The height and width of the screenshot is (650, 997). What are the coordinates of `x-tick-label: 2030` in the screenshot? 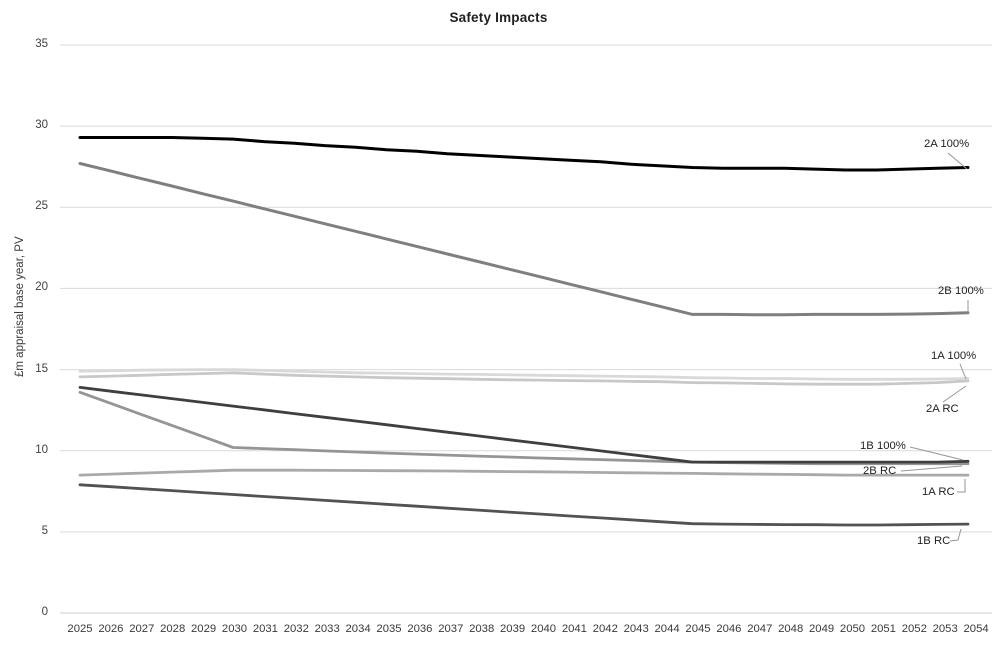 It's located at (234, 629).